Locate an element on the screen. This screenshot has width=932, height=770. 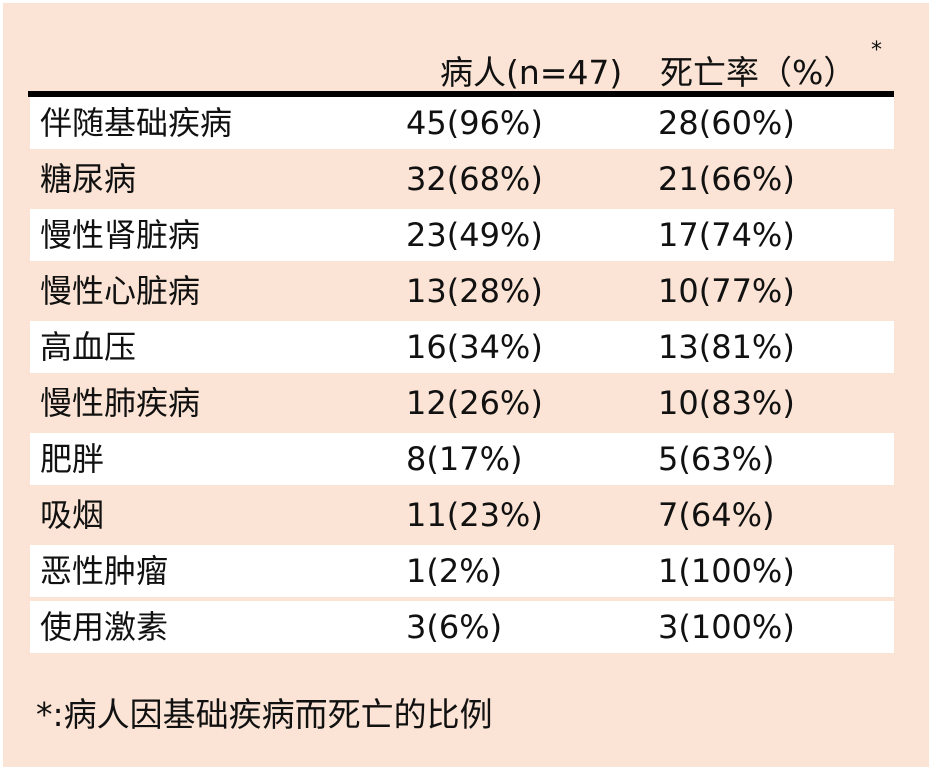
condition-cell: 慢性肺疾病 is located at coordinates (120, 403).